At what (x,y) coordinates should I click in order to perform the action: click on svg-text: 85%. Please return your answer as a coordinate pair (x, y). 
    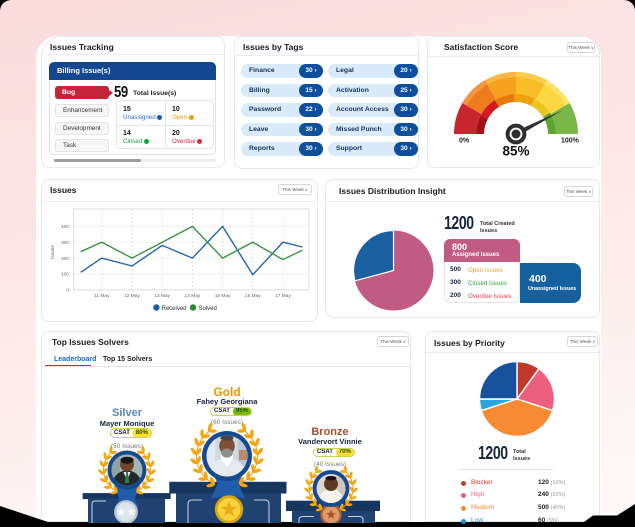
    Looking at the image, I should click on (515, 151).